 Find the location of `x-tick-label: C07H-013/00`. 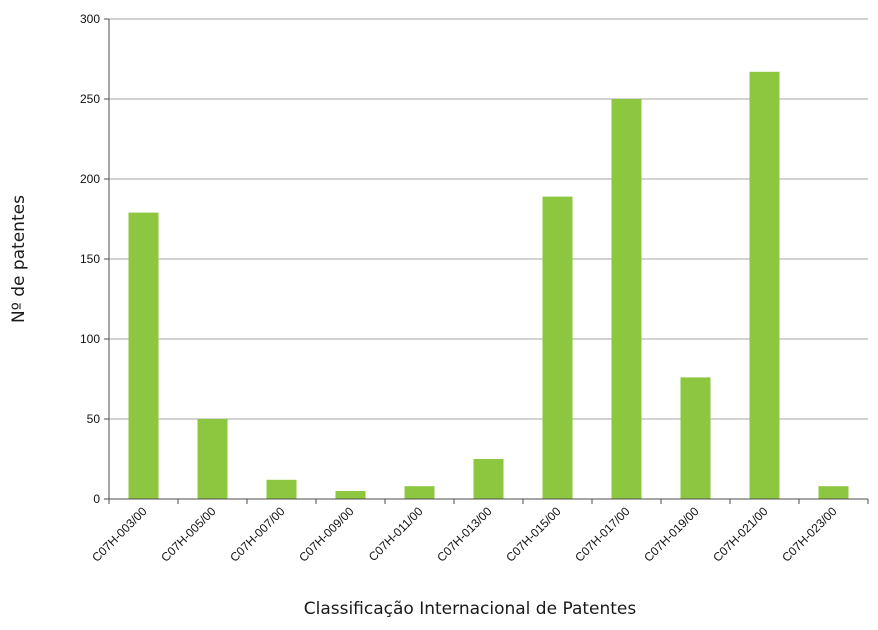

x-tick-label: C07H-013/00 is located at coordinates (464, 534).